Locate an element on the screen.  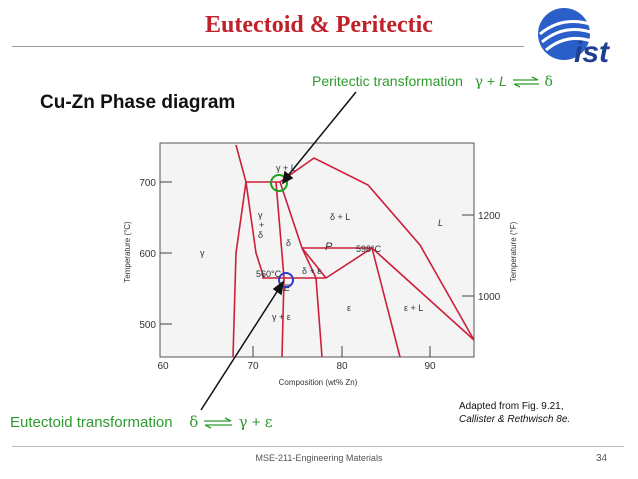
eutectoid-reactant: δ is located at coordinates (194, 422).